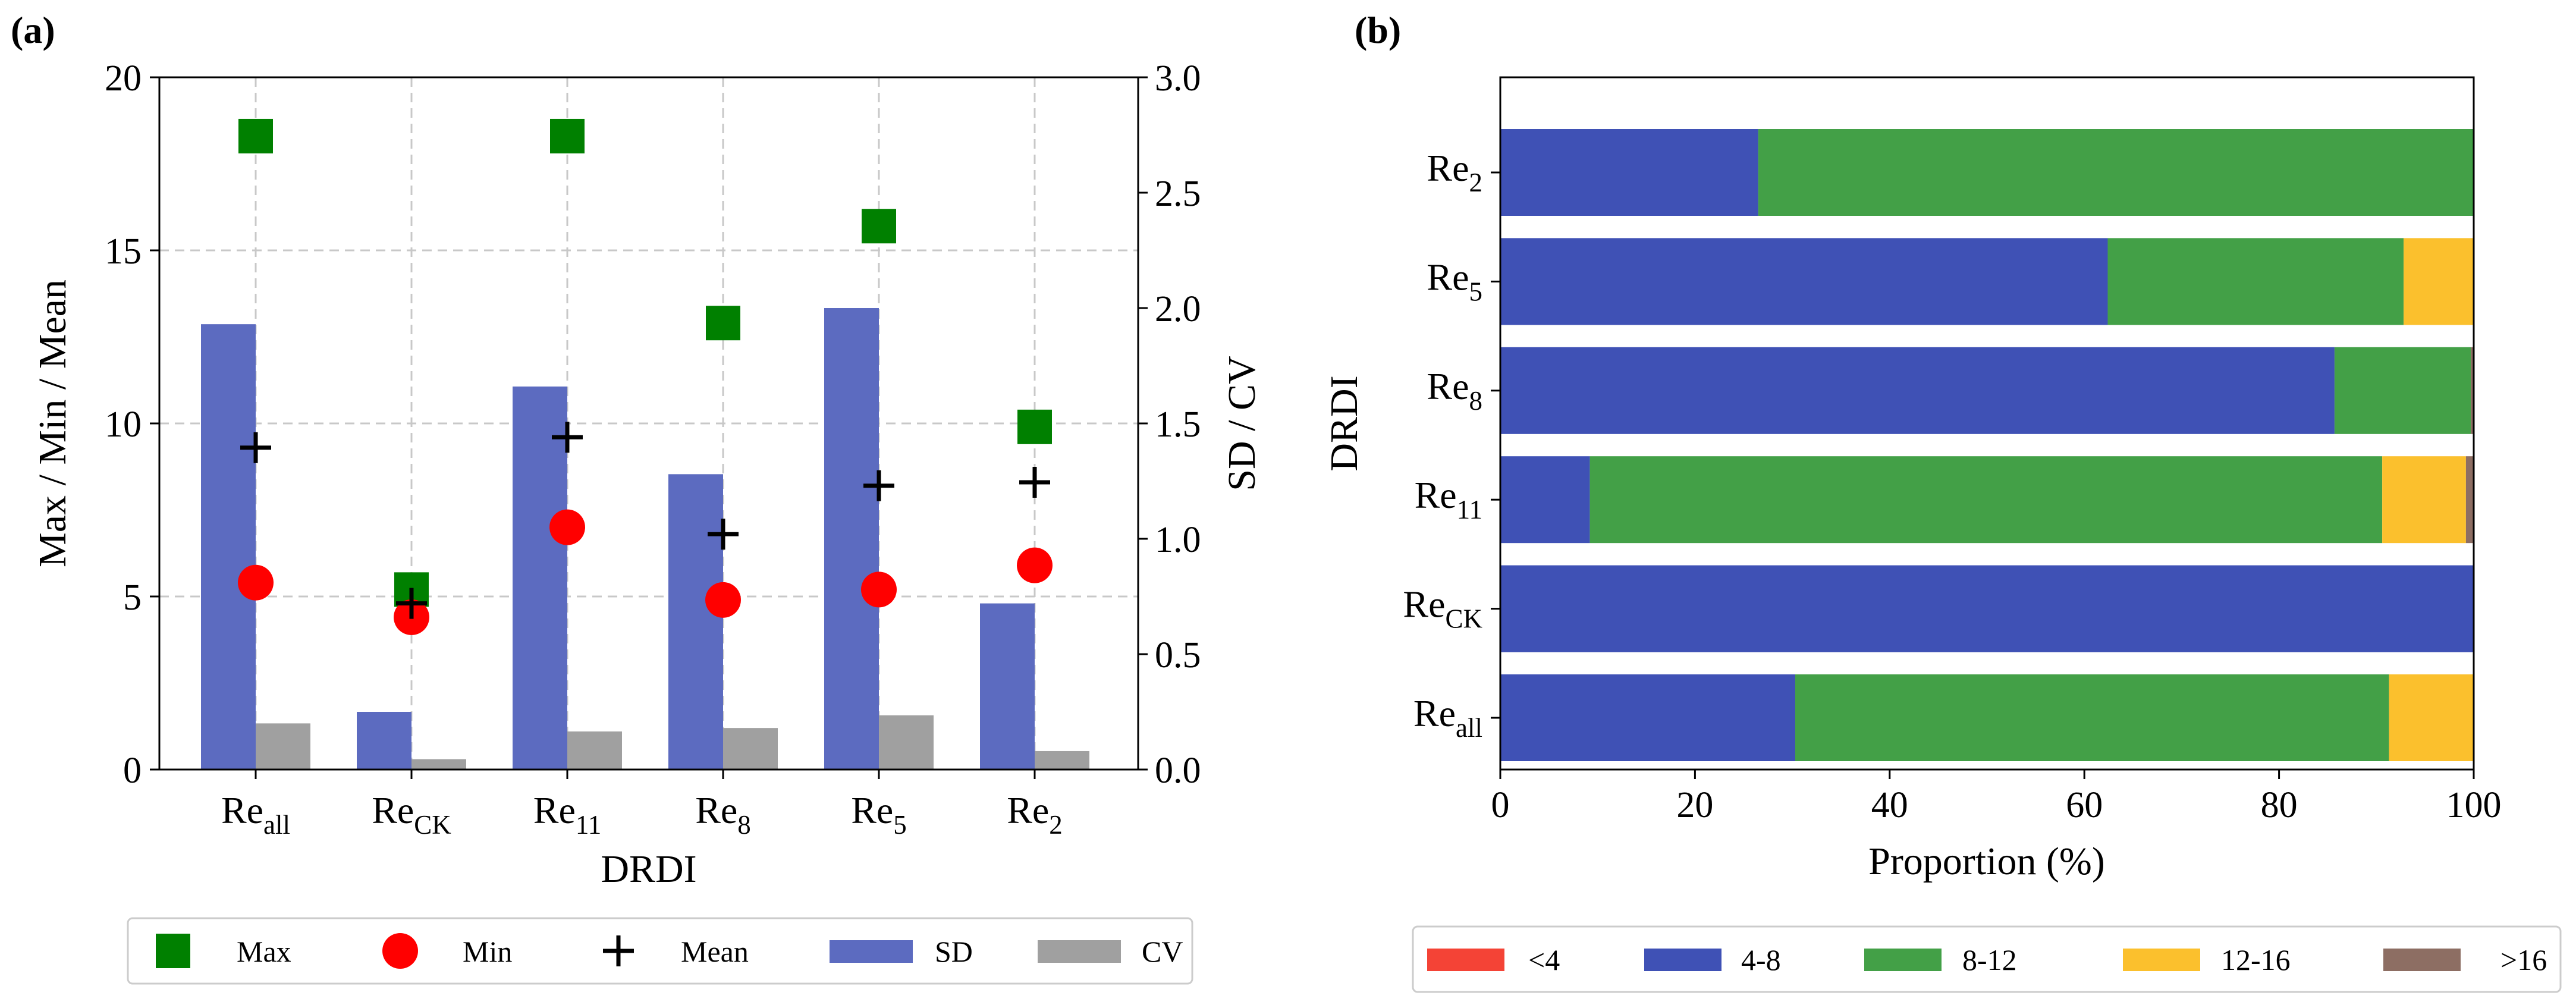  Describe the element at coordinates (400, 951) in the screenshot. I see `legend-min-icon` at that location.